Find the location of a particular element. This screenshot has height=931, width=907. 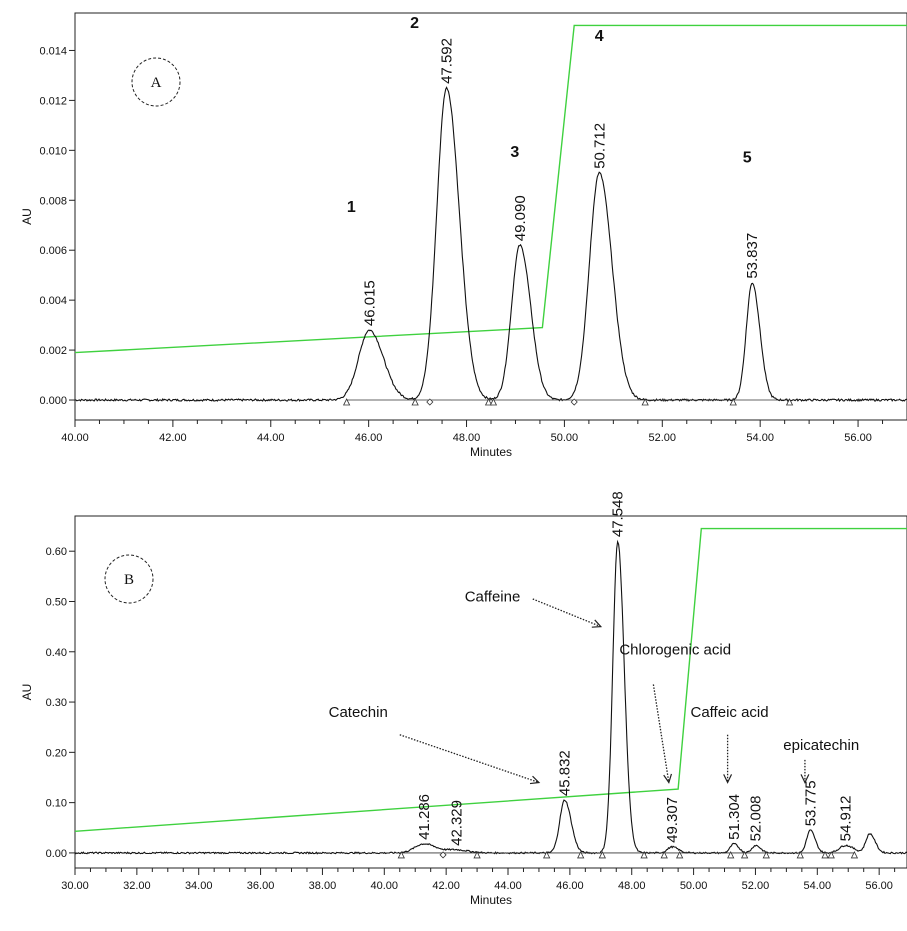

x-tick-label: 30.00 is located at coordinates (75, 886).